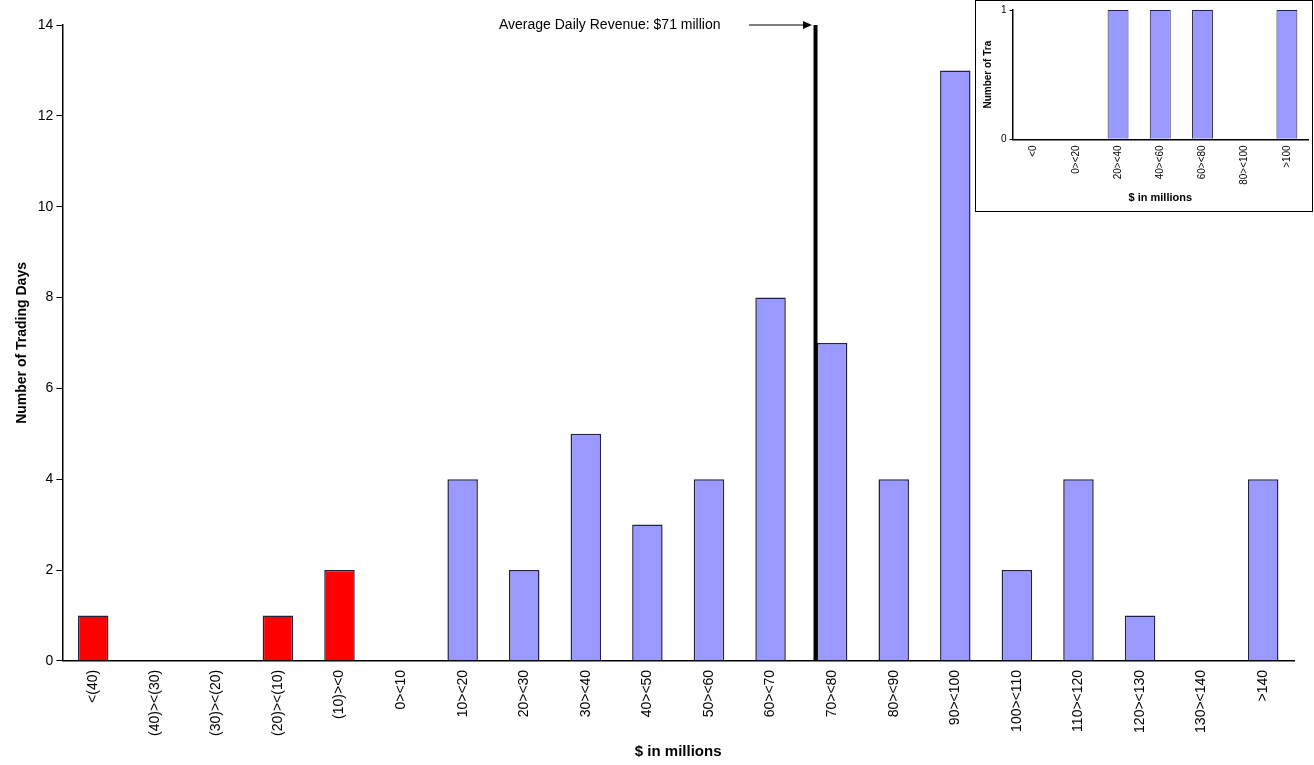 This screenshot has width=1314, height=765. I want to click on x-tick-label: 40><60, so click(1160, 162).